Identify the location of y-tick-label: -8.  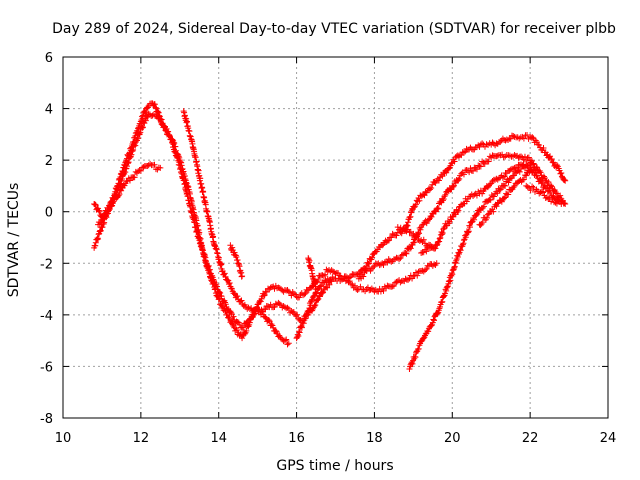
(46, 419).